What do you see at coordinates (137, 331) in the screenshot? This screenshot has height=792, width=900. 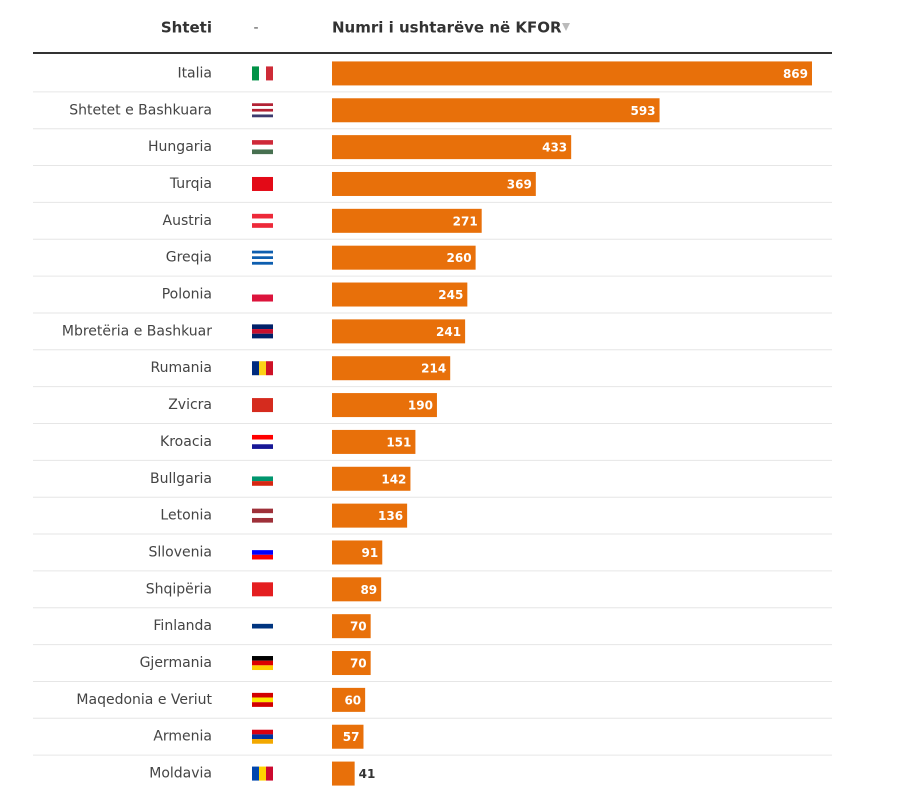 I see `country-name: Mbretëria e Bashkuar` at bounding box center [137, 331].